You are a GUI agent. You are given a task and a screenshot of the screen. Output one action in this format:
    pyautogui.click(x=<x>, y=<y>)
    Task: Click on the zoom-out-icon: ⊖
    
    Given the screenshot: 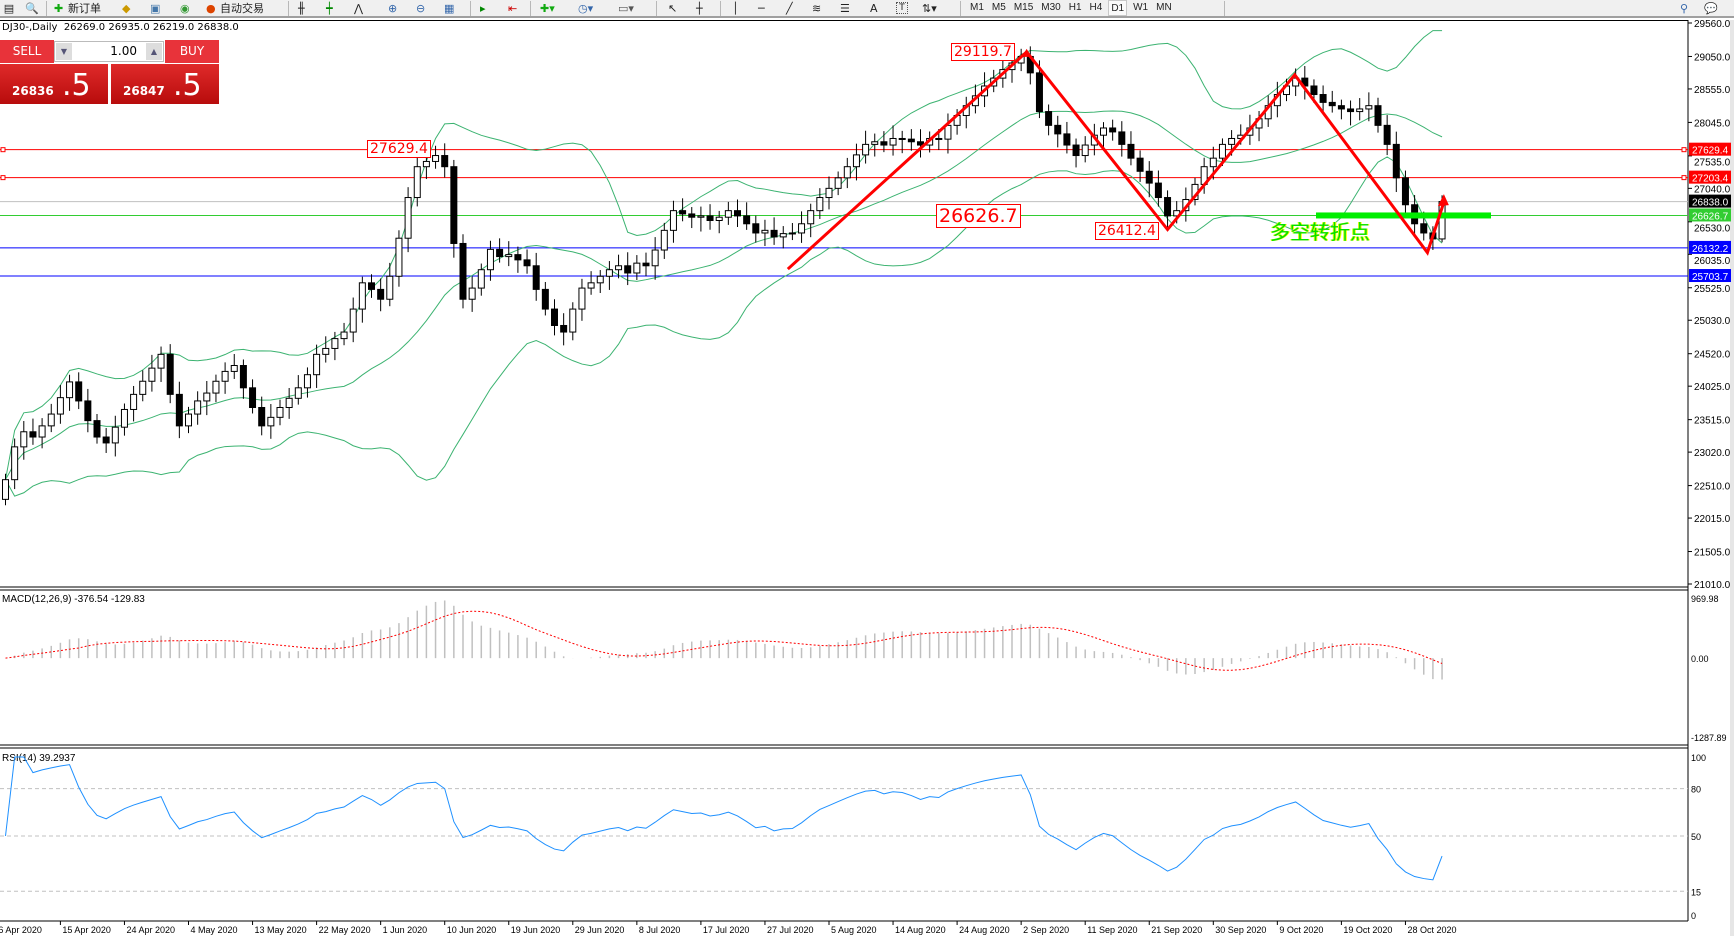 What is the action you would take?
    pyautogui.click(x=421, y=8)
    